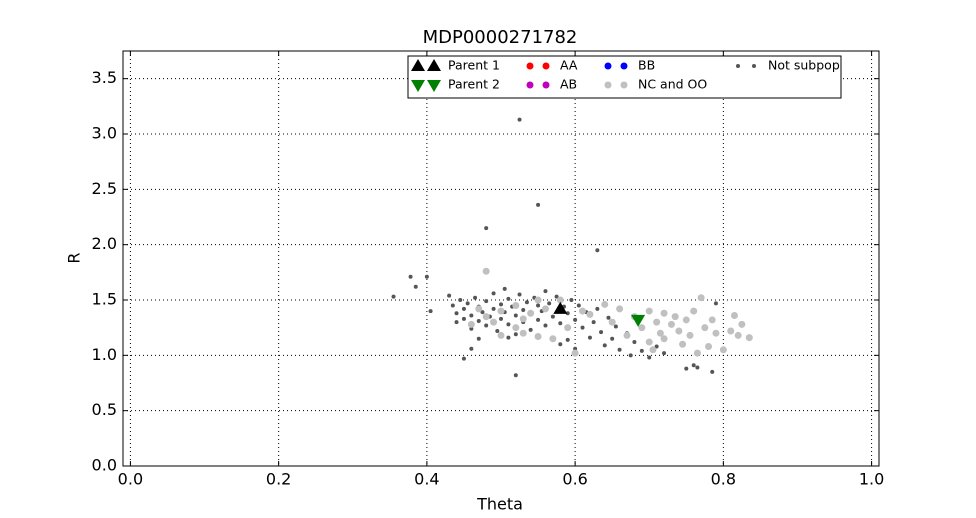 This screenshot has height=518, width=976. Describe the element at coordinates (104, 133) in the screenshot. I see `y-tick-label: 3.0` at that location.